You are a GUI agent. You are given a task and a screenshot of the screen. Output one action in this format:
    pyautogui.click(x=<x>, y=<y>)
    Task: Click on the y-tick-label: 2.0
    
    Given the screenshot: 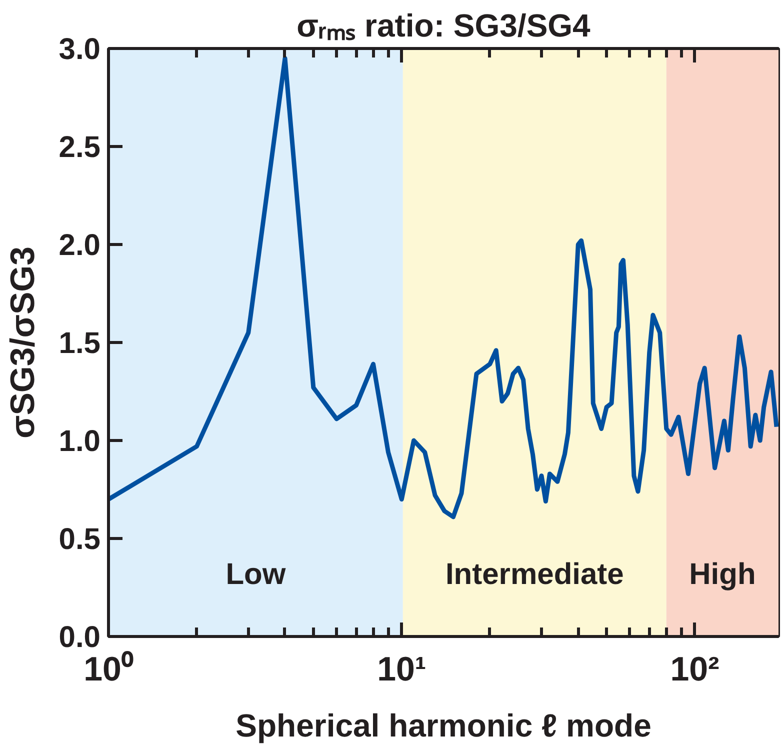 What is the action you would take?
    pyautogui.click(x=79, y=245)
    